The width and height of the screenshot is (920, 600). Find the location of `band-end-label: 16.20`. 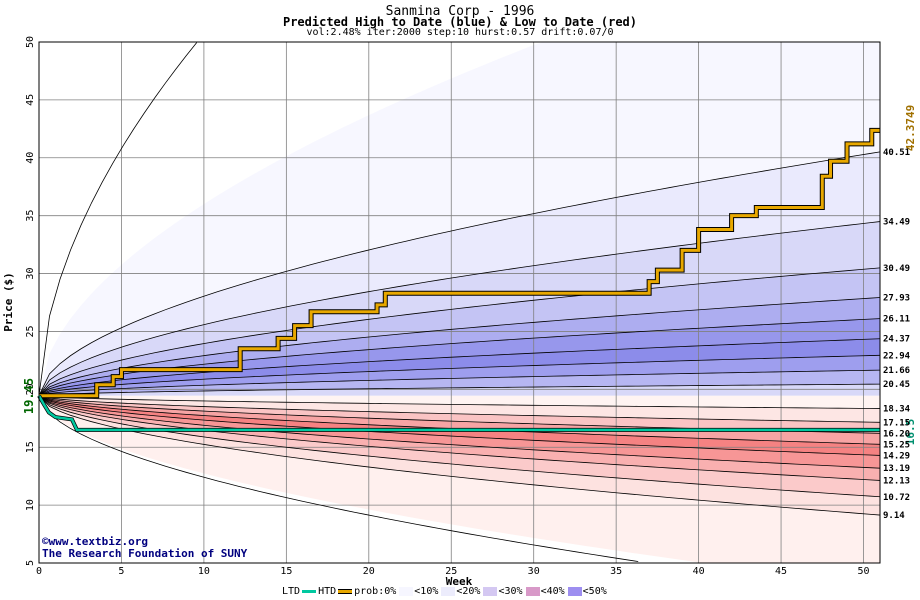

band-end-label: 16.20 is located at coordinates (896, 434).